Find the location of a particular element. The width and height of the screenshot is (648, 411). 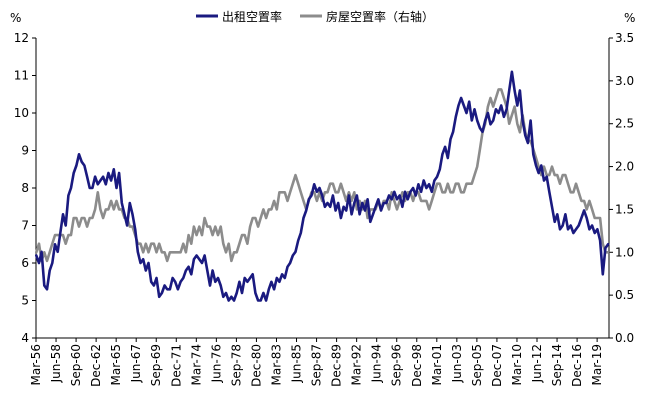

right-tick-label: 0.0 is located at coordinates (624, 338).